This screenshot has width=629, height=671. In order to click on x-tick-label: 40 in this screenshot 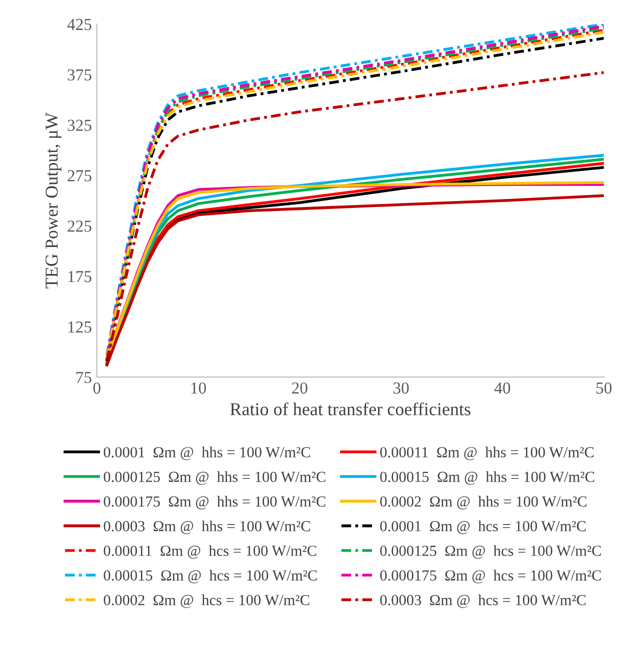, I will do `click(502, 388)`.